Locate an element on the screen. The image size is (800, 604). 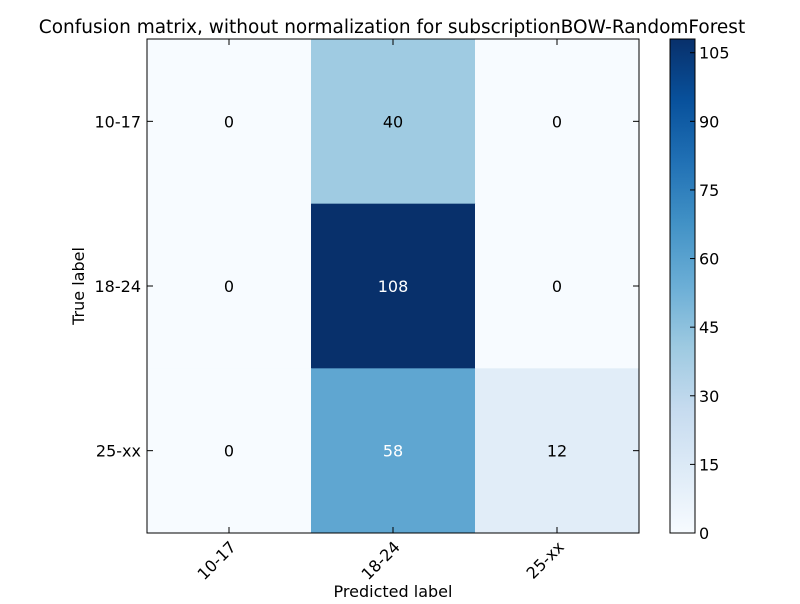
colorbar-tick-label: 60 is located at coordinates (709, 259).